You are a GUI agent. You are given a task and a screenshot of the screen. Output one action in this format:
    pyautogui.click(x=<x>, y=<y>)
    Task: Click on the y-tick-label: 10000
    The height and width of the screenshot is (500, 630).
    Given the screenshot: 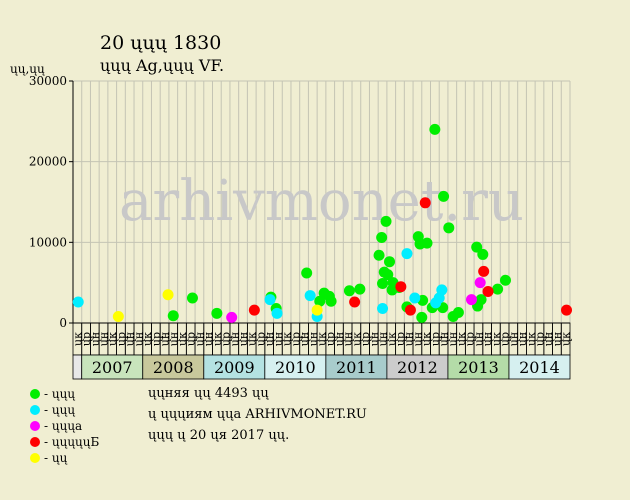 What is the action you would take?
    pyautogui.click(x=48, y=242)
    